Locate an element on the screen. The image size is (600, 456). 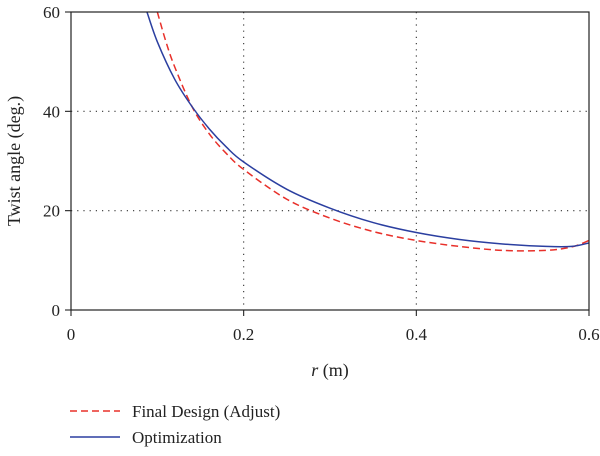
y-axis-ticks: 0 20 40 60 is located at coordinates (57, 161).